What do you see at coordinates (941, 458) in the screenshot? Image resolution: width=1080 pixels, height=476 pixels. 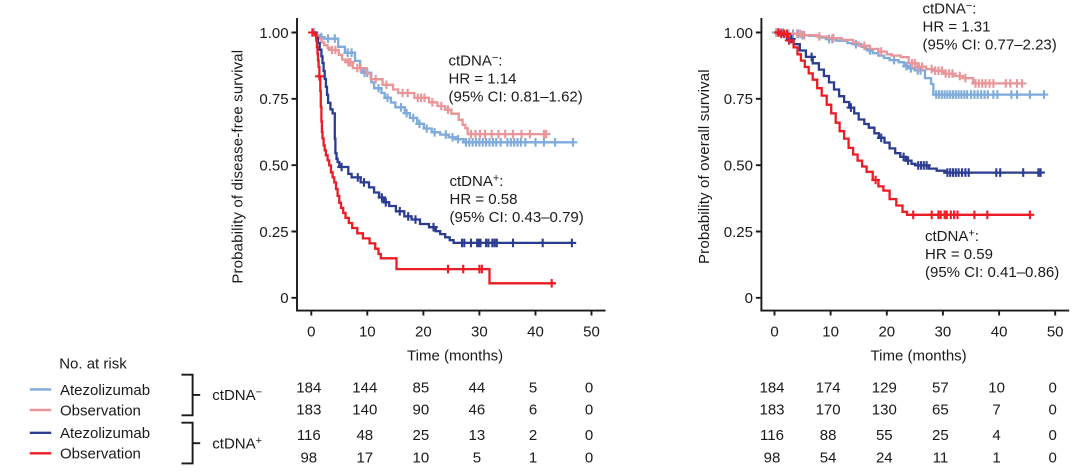 I see `svg-text: 11` at bounding box center [941, 458].